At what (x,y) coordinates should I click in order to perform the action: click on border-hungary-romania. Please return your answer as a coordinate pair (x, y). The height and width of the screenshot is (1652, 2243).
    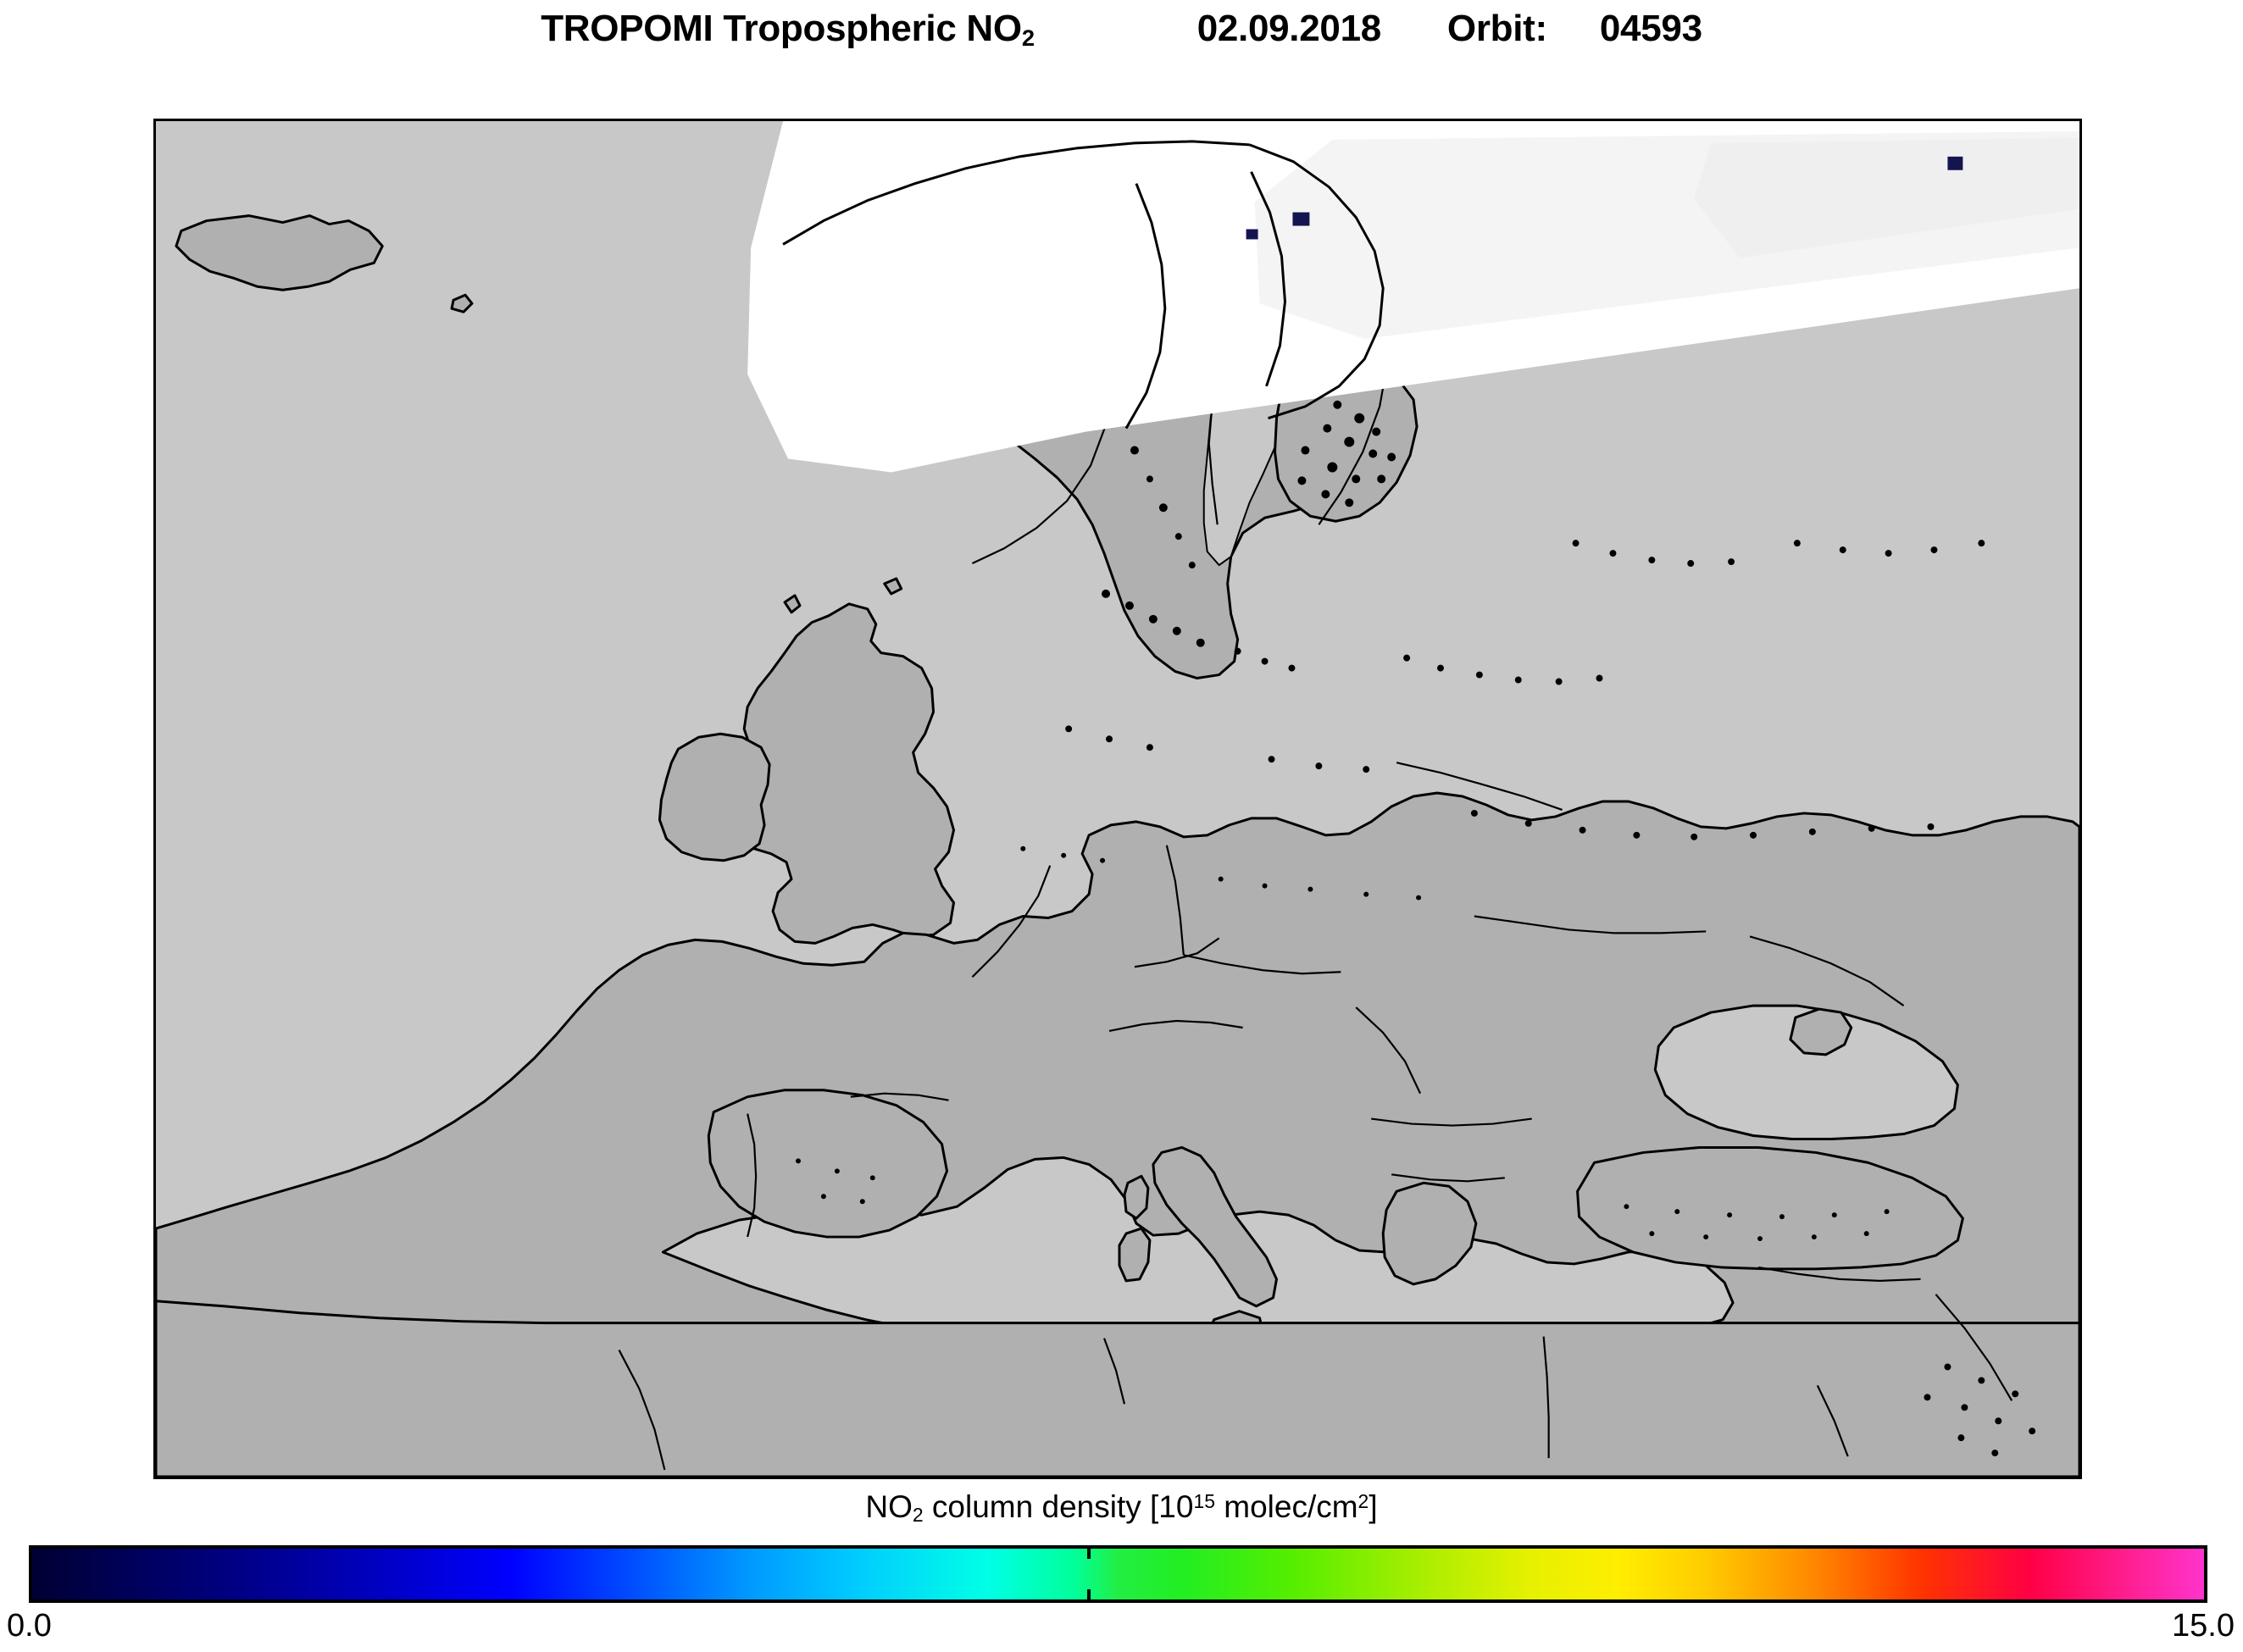
    Looking at the image, I should click on (1388, 1050).